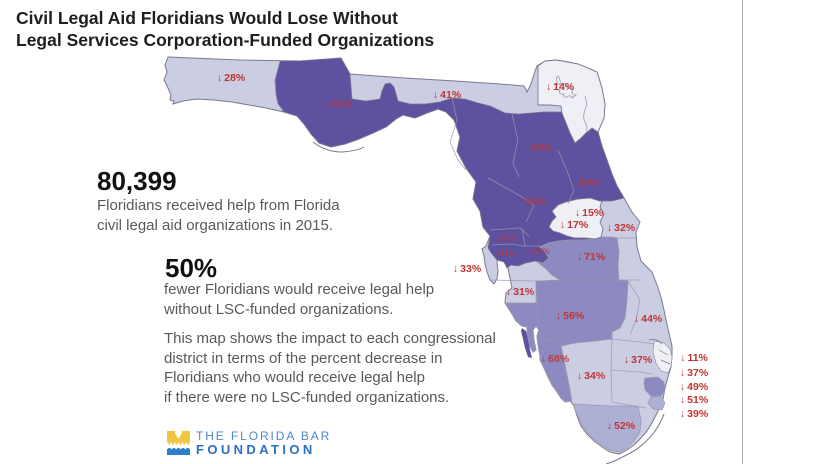  I want to click on svg-text: ↓ 14%, so click(560, 87).